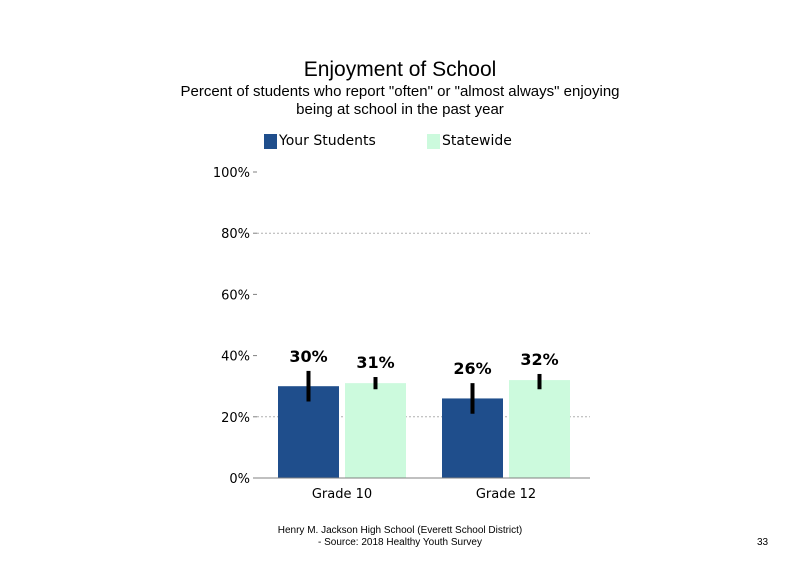 This screenshot has width=800, height=568. Describe the element at coordinates (342, 494) in the screenshot. I see `x-tick-label: Grade 10` at that location.